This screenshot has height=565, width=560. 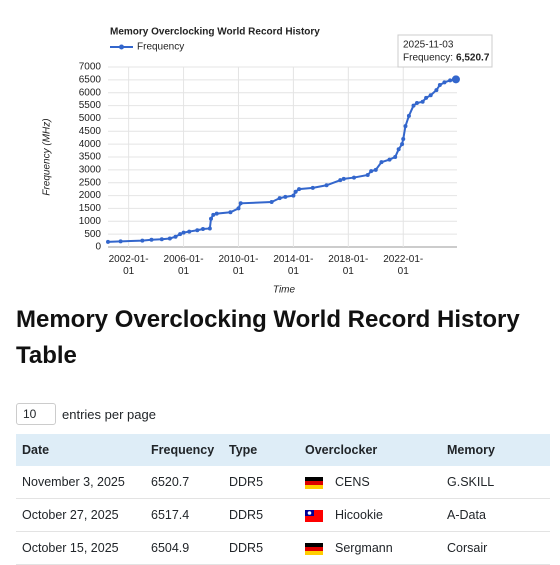 I want to click on y-tick-label: 4500, so click(x=90, y=131).